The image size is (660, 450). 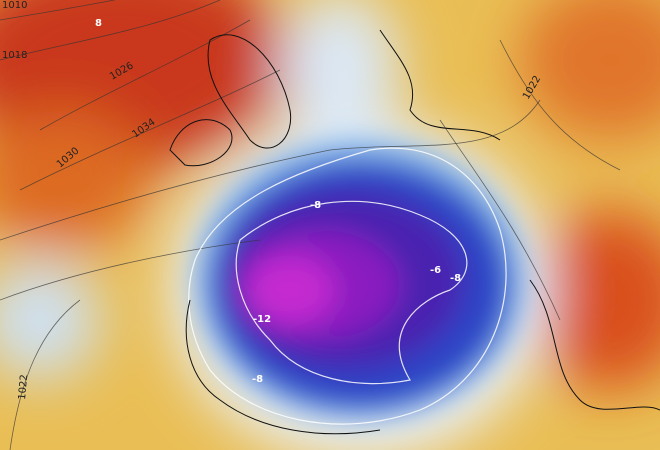 I want to click on temperature-label: -6, so click(x=435, y=270).